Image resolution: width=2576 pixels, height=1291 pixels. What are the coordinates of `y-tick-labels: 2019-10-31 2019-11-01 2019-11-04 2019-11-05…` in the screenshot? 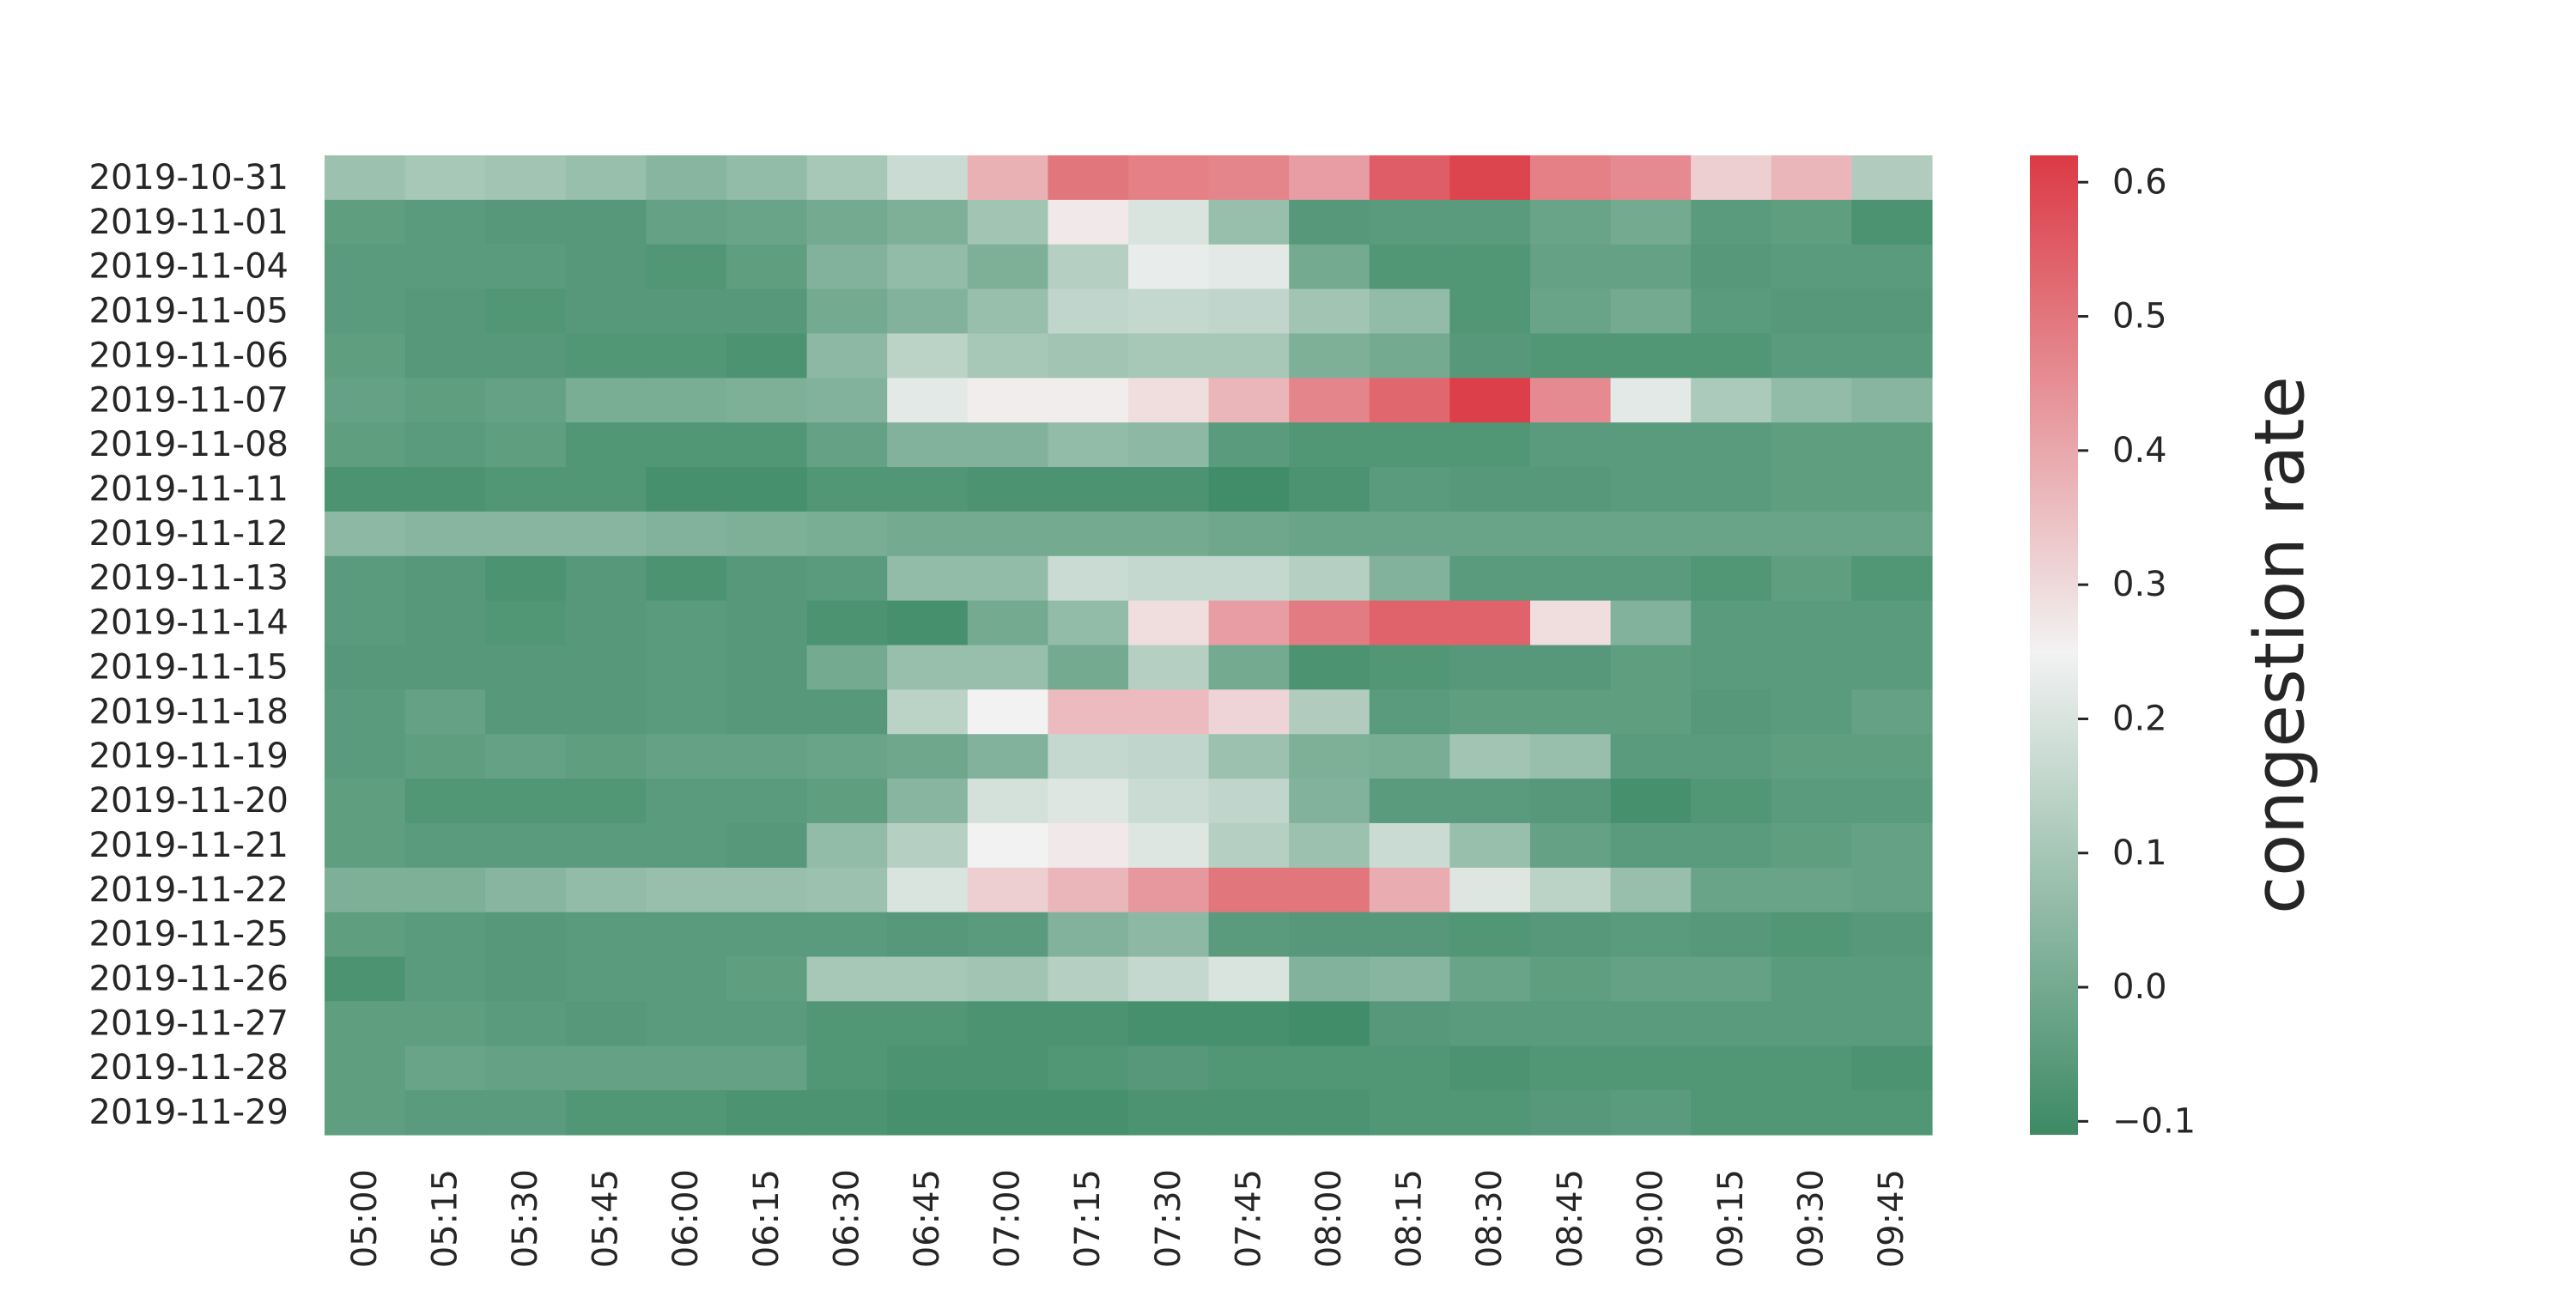 It's located at (189, 645).